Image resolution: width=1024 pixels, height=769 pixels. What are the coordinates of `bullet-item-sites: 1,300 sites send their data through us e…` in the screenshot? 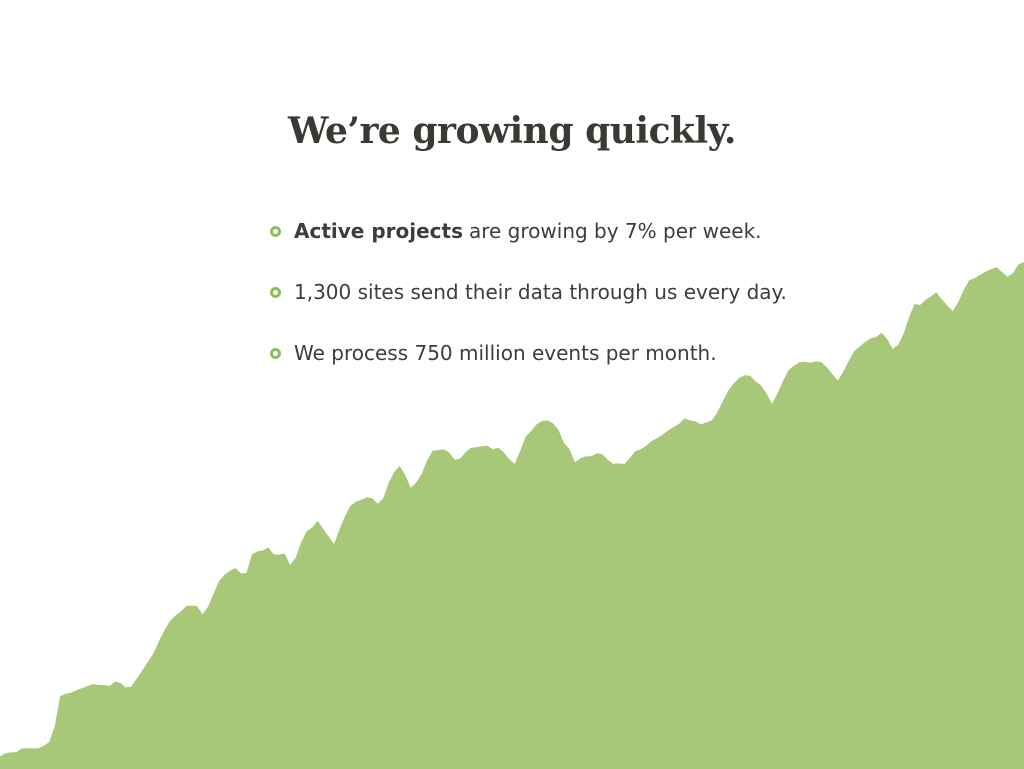 It's located at (528, 292).